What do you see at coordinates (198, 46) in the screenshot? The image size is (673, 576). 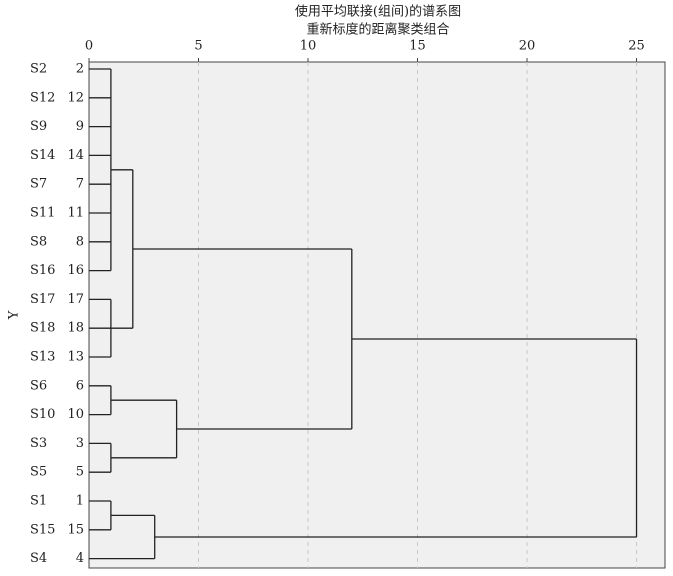 I see `x-tick-label: 5` at bounding box center [198, 46].